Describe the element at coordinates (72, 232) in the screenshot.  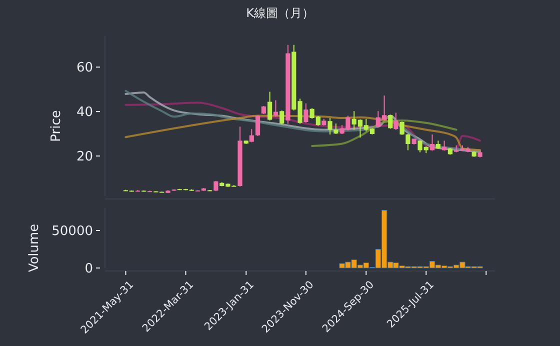
I see `y-tick-label: 50000` at that location.